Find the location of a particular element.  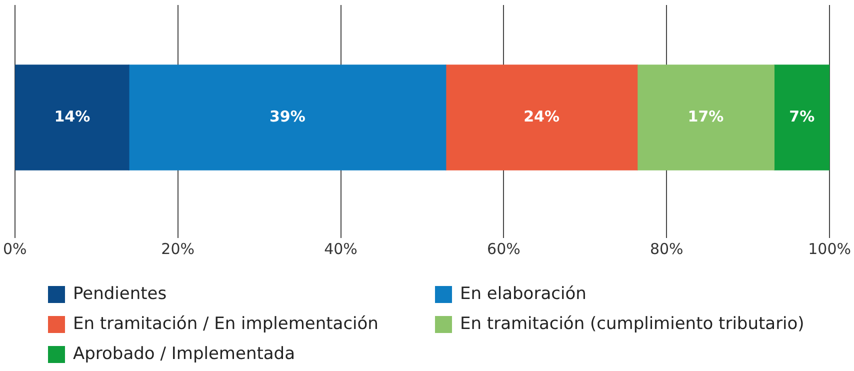

legend-label: En tramitación / En implementación is located at coordinates (225, 324).